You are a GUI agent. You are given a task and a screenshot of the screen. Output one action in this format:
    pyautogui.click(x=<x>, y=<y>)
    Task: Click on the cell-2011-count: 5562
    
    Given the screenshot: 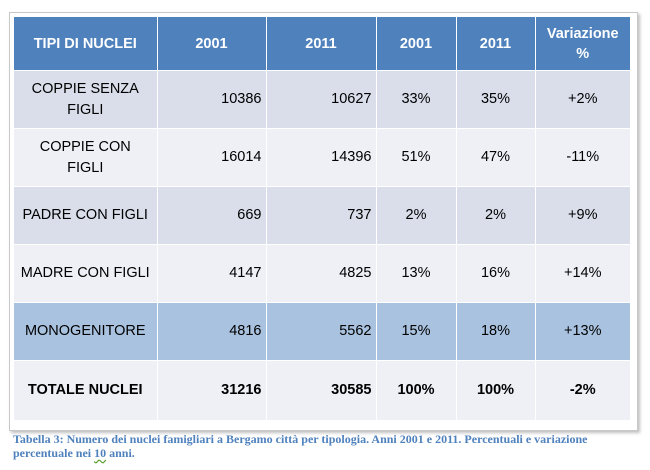 What is the action you would take?
    pyautogui.click(x=321, y=331)
    